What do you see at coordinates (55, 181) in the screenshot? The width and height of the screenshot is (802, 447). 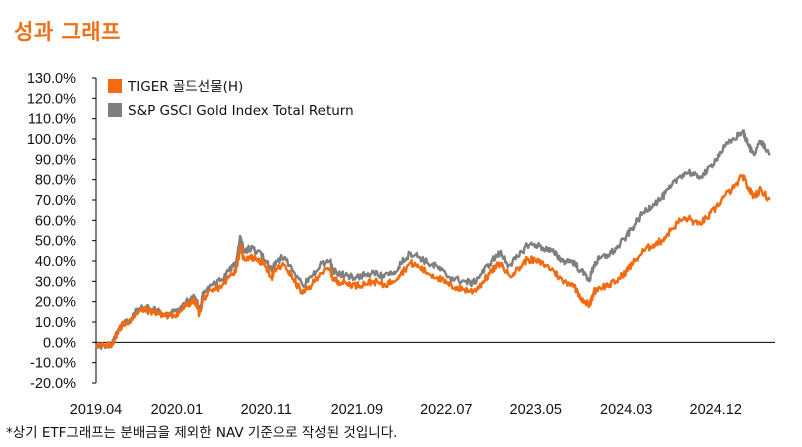 I see `y-tick-label: 80.0%` at bounding box center [55, 181].